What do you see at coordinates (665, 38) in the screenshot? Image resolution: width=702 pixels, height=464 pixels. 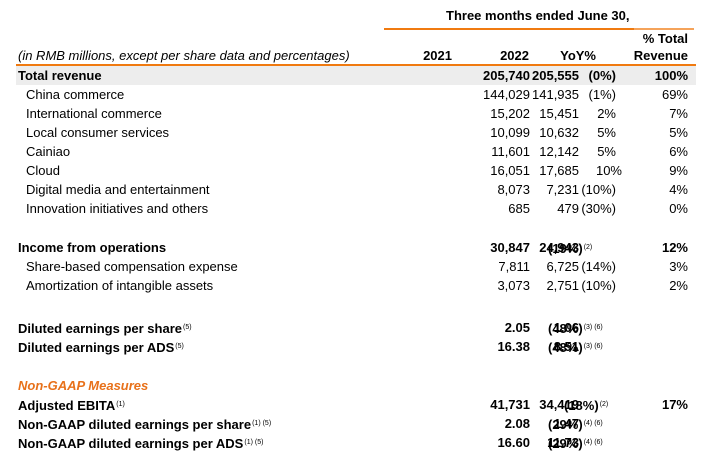 I see `pct-total-header-line1: % Total` at bounding box center [665, 38].